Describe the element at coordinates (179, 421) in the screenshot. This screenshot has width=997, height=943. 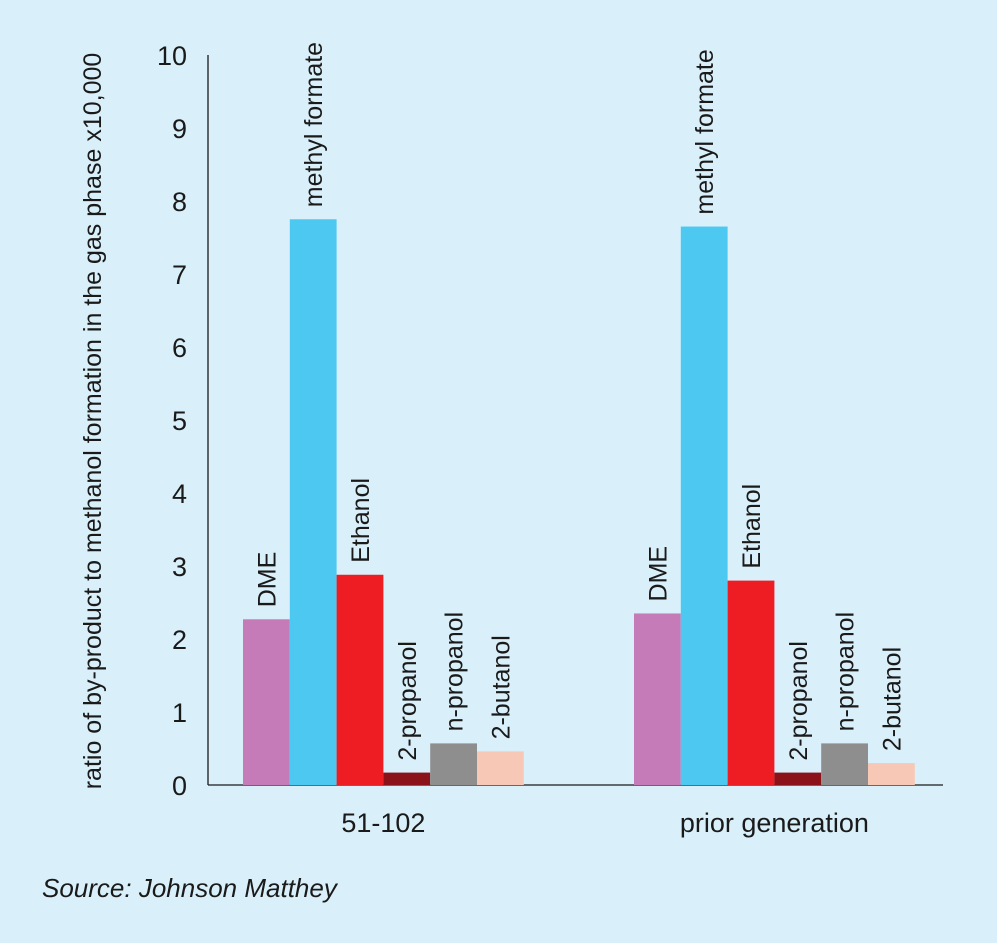
I see `y-tick-label: 5` at that location.